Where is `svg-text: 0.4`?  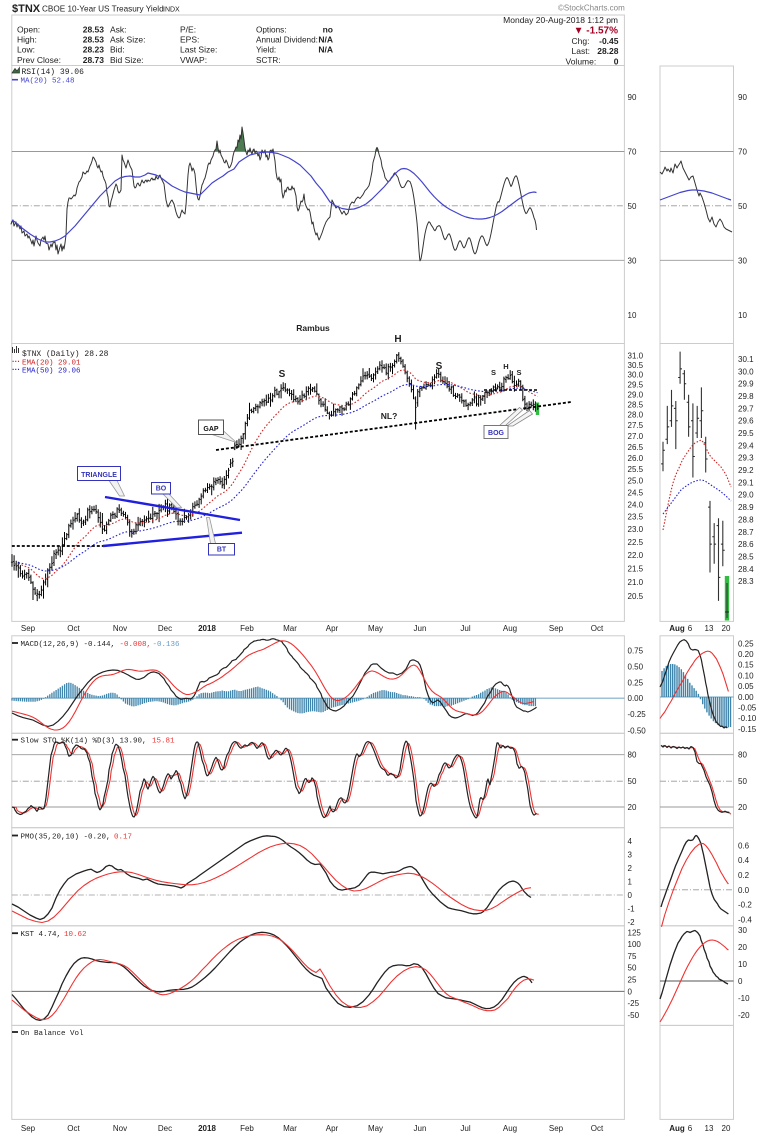 svg-text: 0.4 is located at coordinates (744, 860).